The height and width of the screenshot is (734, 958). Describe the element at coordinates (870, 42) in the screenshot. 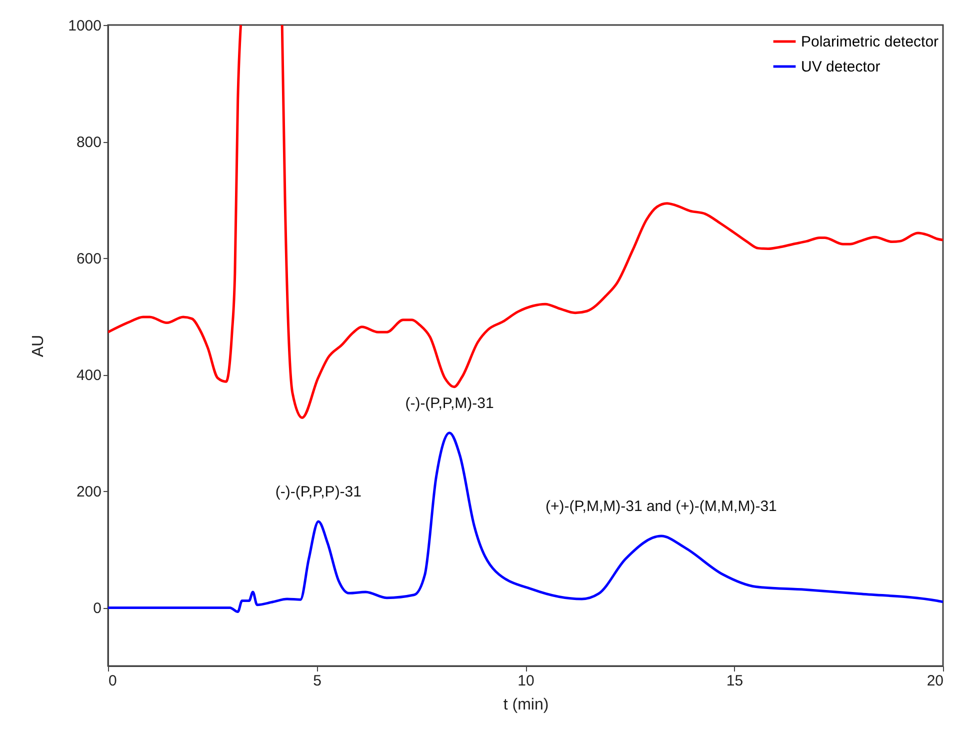

I see `legend-label: Polarimetric detector` at that location.